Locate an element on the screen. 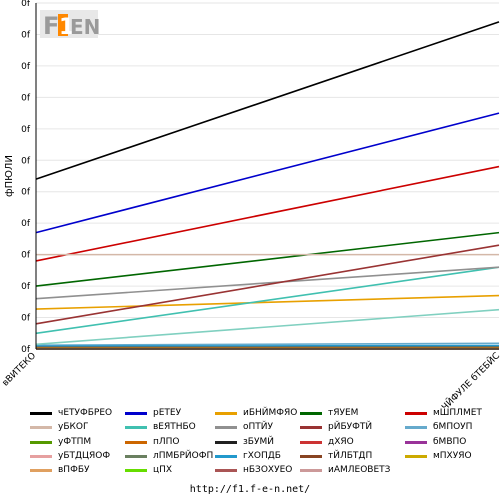  legend-label: рЕТЕУ is located at coordinates (167, 413).